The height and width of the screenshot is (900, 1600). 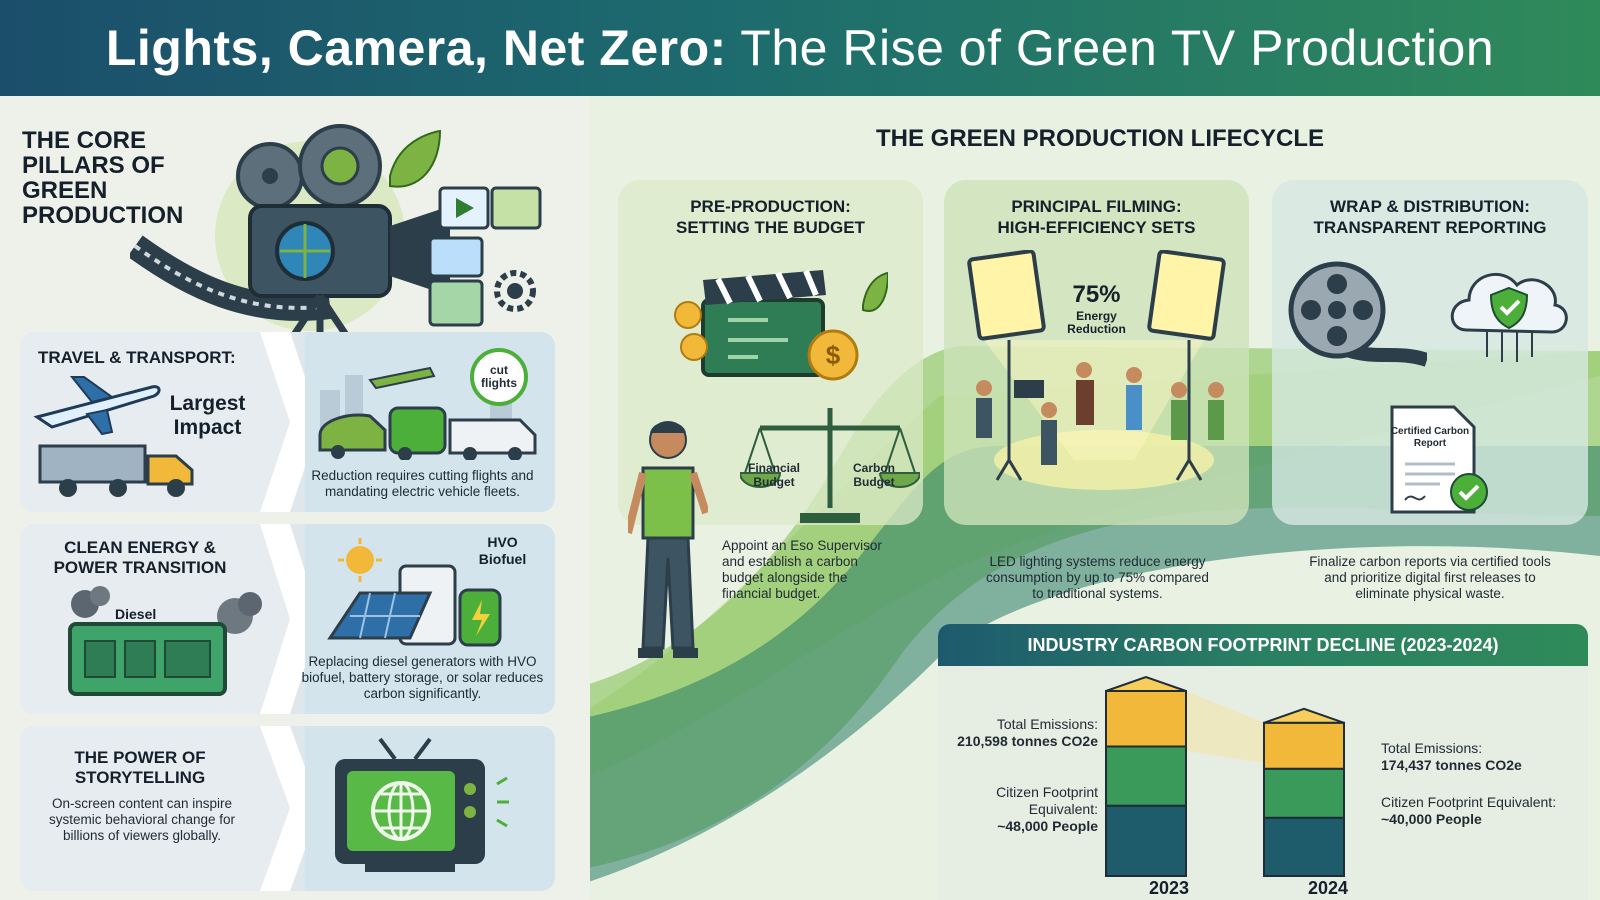 I want to click on year-2024-annotation: Total Emissions: 174,437 tonnes CO2e, so click(x=1481, y=757).